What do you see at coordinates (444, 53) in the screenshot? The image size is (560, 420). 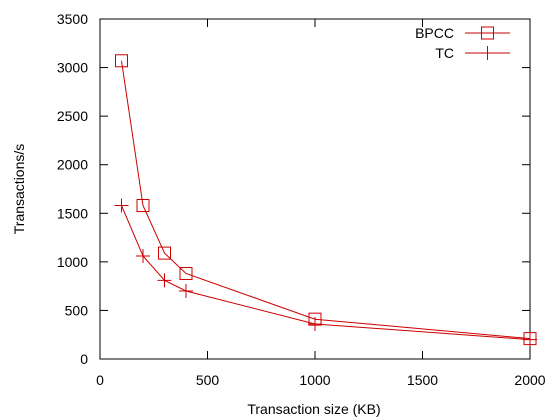 I see `legend-label-tc: TC` at bounding box center [444, 53].